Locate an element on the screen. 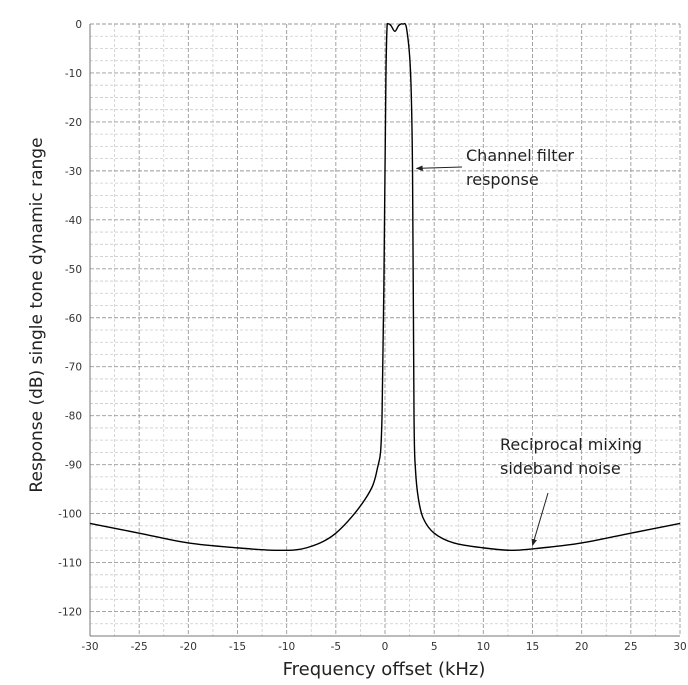 The height and width of the screenshot is (685, 688). annotation-text-line: sideband noise is located at coordinates (560, 468).